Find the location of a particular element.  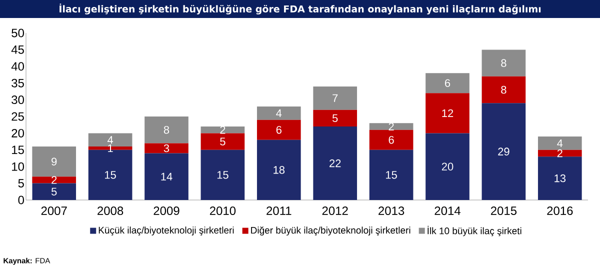

legend-label: Diğer büyük ilaç/biyoteknoloji şirketleri is located at coordinates (330, 231).